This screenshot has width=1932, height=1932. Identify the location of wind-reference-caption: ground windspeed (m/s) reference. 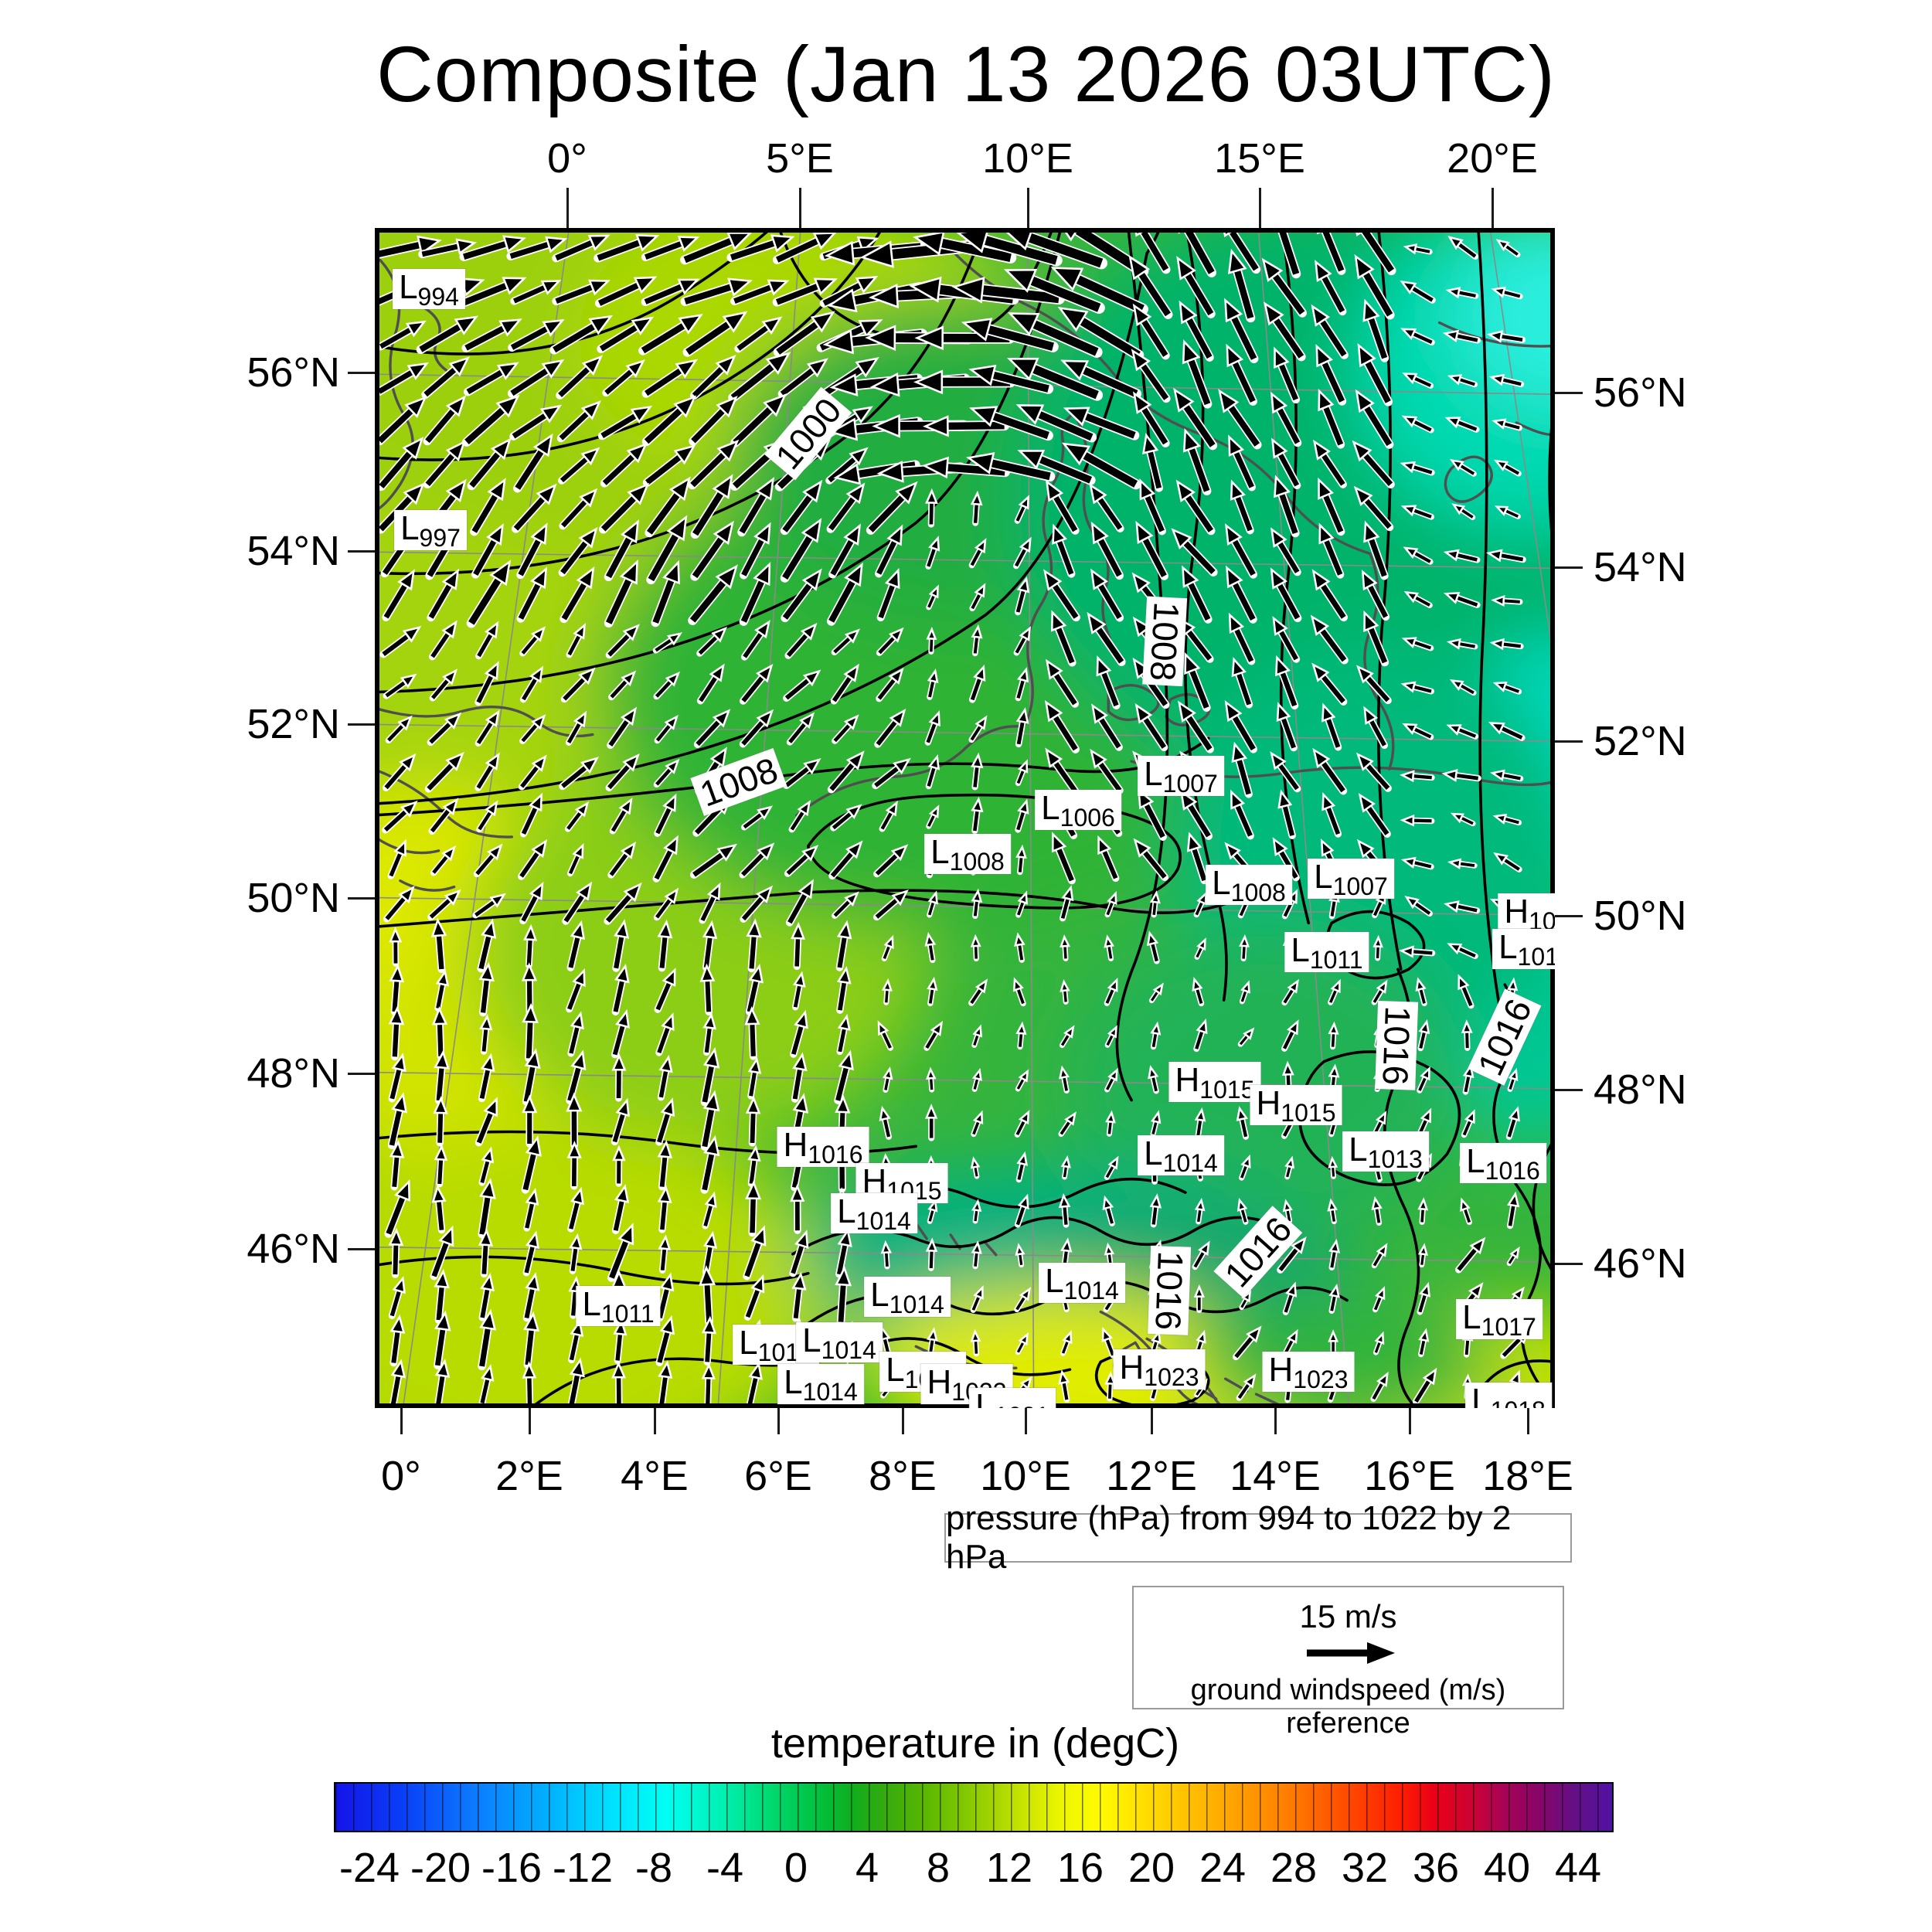
(1348, 1707).